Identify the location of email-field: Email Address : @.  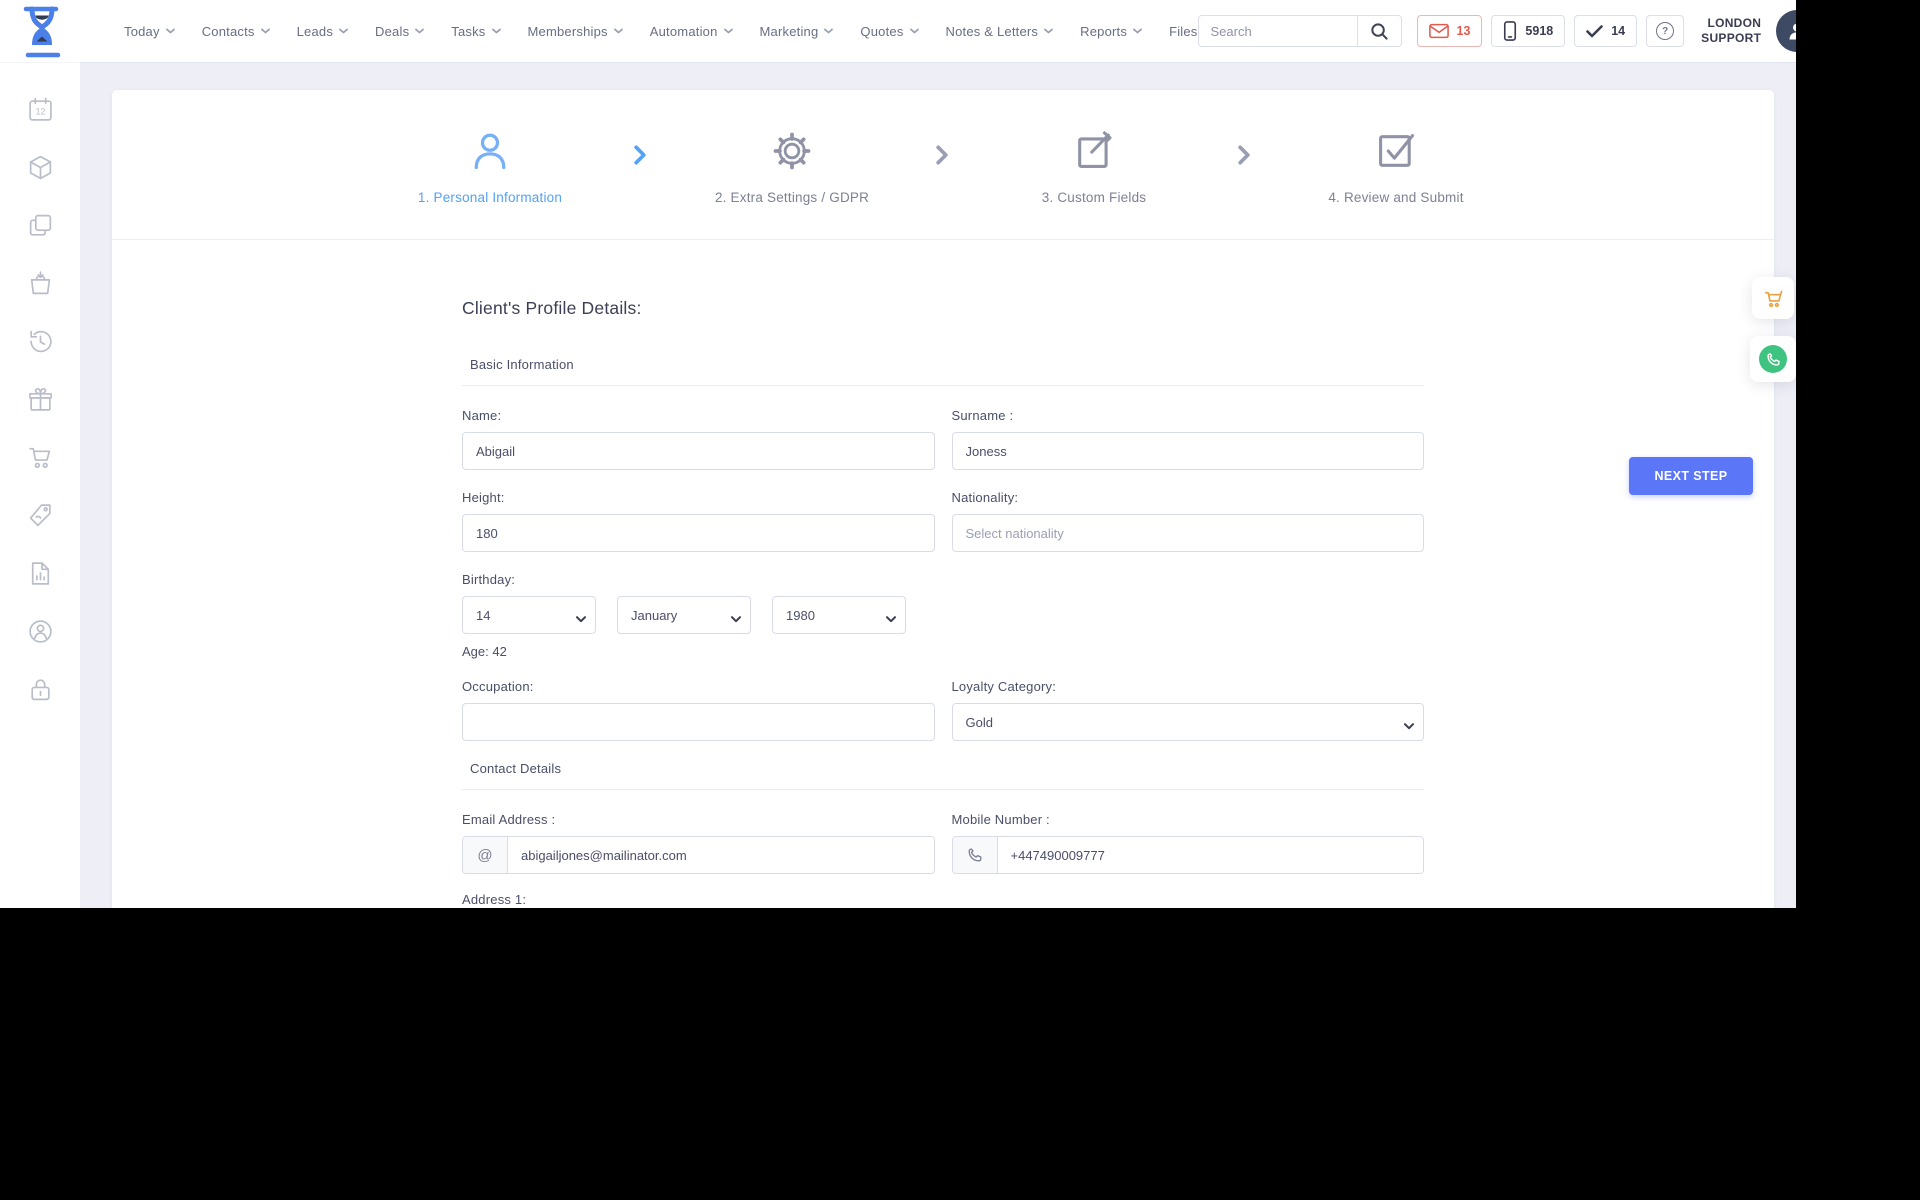
(698, 843).